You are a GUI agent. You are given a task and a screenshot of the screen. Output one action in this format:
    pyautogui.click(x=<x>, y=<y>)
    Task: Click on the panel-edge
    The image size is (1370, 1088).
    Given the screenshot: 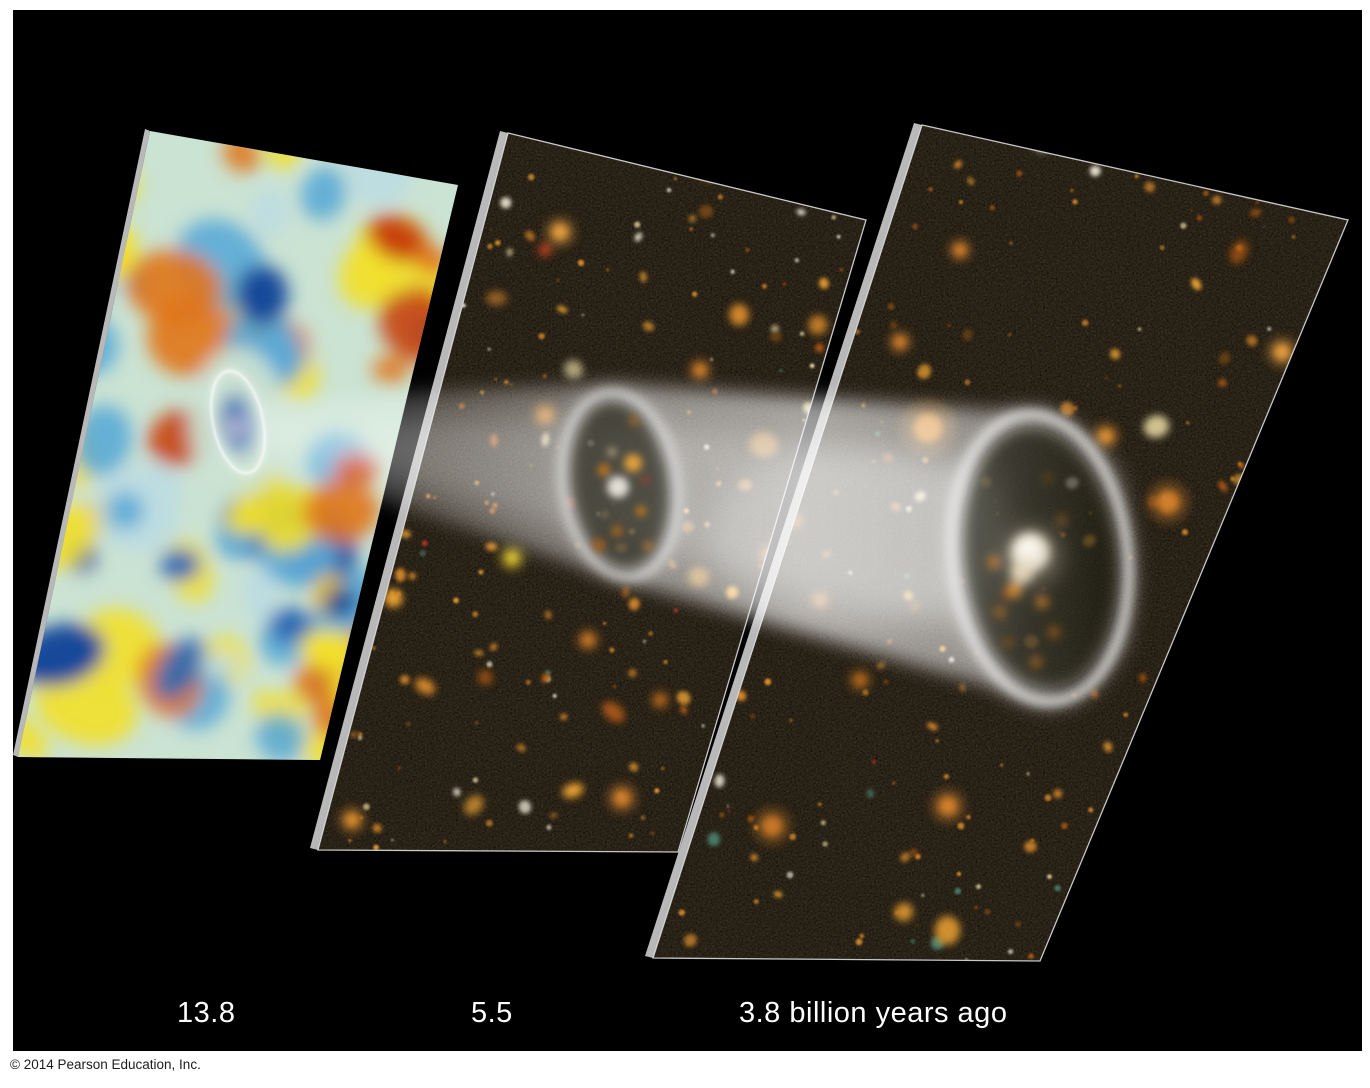 What is the action you would take?
    pyautogui.click(x=81, y=443)
    